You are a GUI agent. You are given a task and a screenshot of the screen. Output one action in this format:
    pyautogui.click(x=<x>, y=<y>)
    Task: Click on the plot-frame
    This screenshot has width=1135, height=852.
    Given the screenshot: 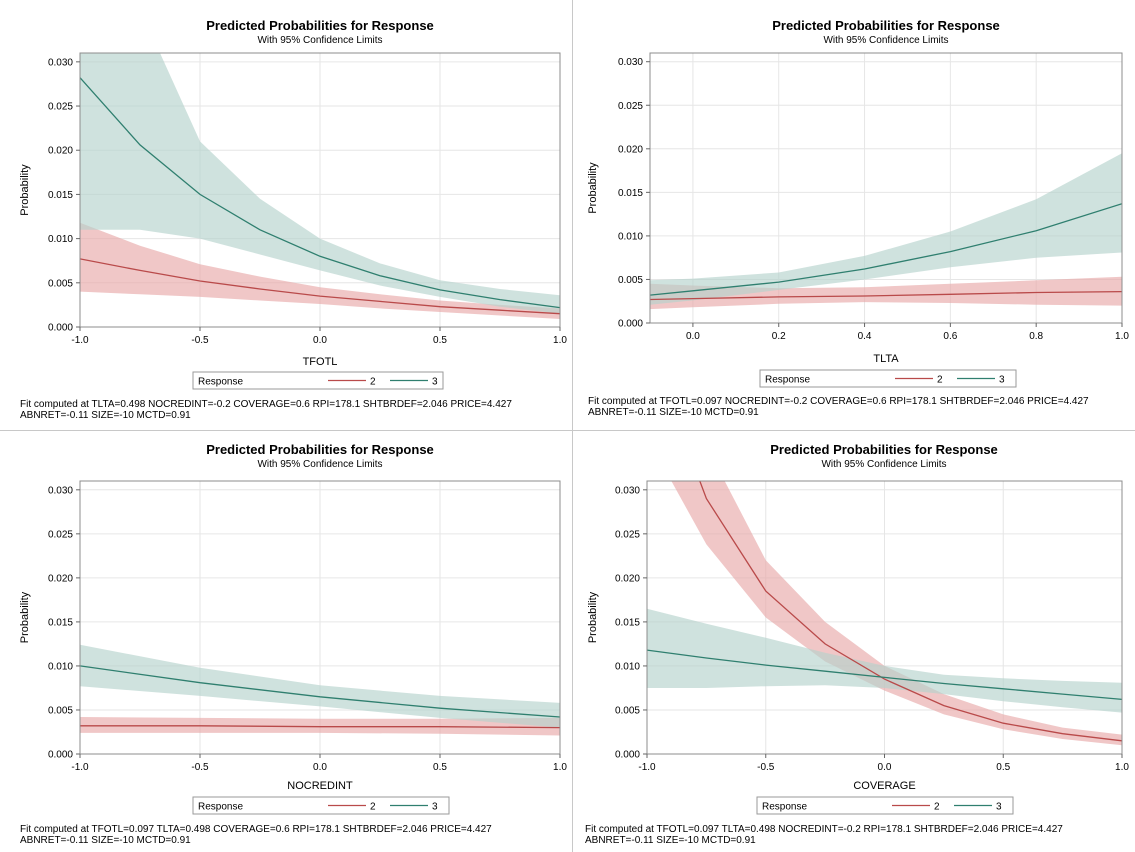 What is the action you would take?
    pyautogui.click(x=886, y=188)
    